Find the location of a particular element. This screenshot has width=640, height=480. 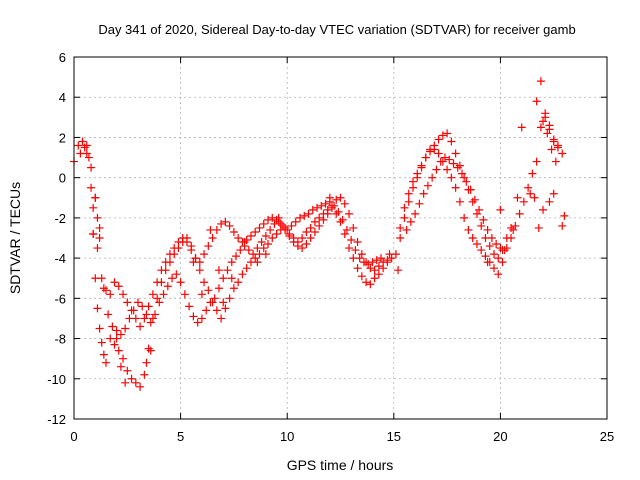

y-tick-label: -10 is located at coordinates (56, 379).